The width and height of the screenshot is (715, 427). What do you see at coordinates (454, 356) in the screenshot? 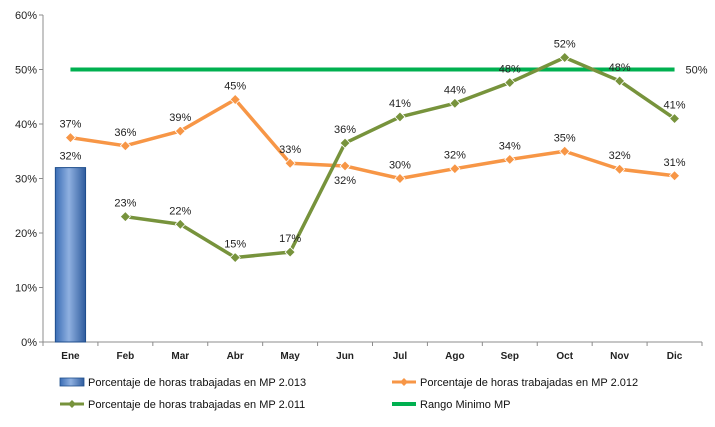
I see `x-tick-label: Ago` at bounding box center [454, 356].